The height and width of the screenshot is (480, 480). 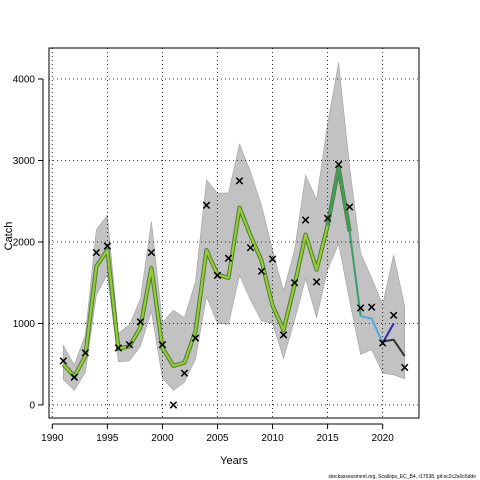 I want to click on y-tick-label: 1000, so click(x=24, y=324).